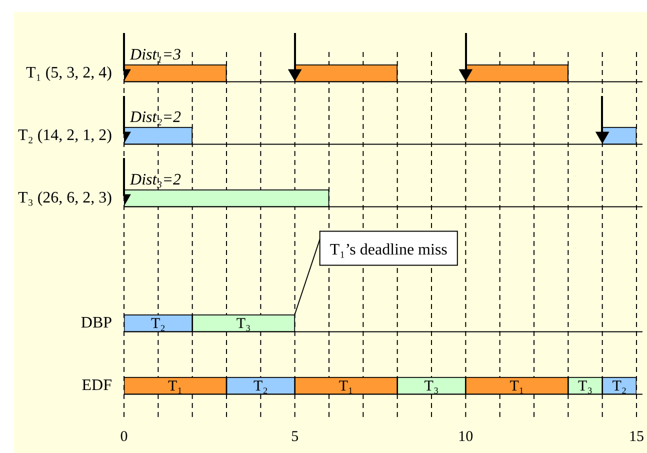 The image size is (647, 453). Describe the element at coordinates (155, 117) in the screenshot. I see `annotation: Dist₂=2` at that location.